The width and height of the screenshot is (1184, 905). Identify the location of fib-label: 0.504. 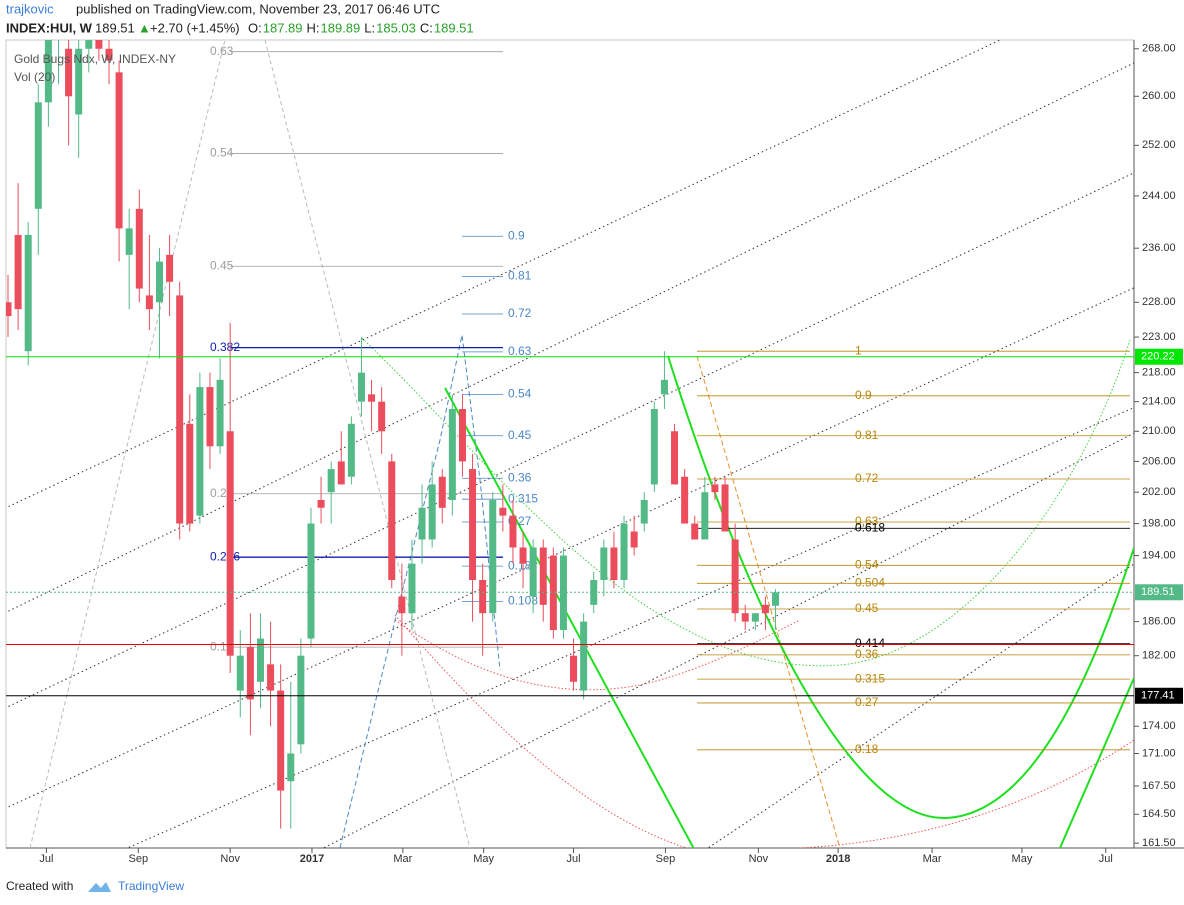
(870, 582).